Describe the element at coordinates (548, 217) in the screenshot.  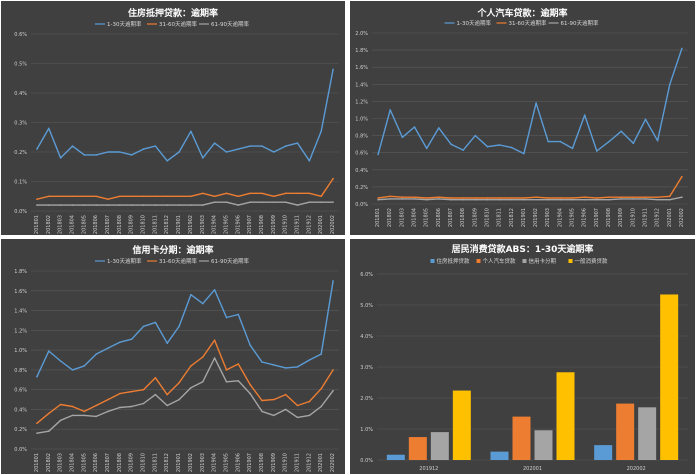
I see `x-tick-label: 201903` at that location.